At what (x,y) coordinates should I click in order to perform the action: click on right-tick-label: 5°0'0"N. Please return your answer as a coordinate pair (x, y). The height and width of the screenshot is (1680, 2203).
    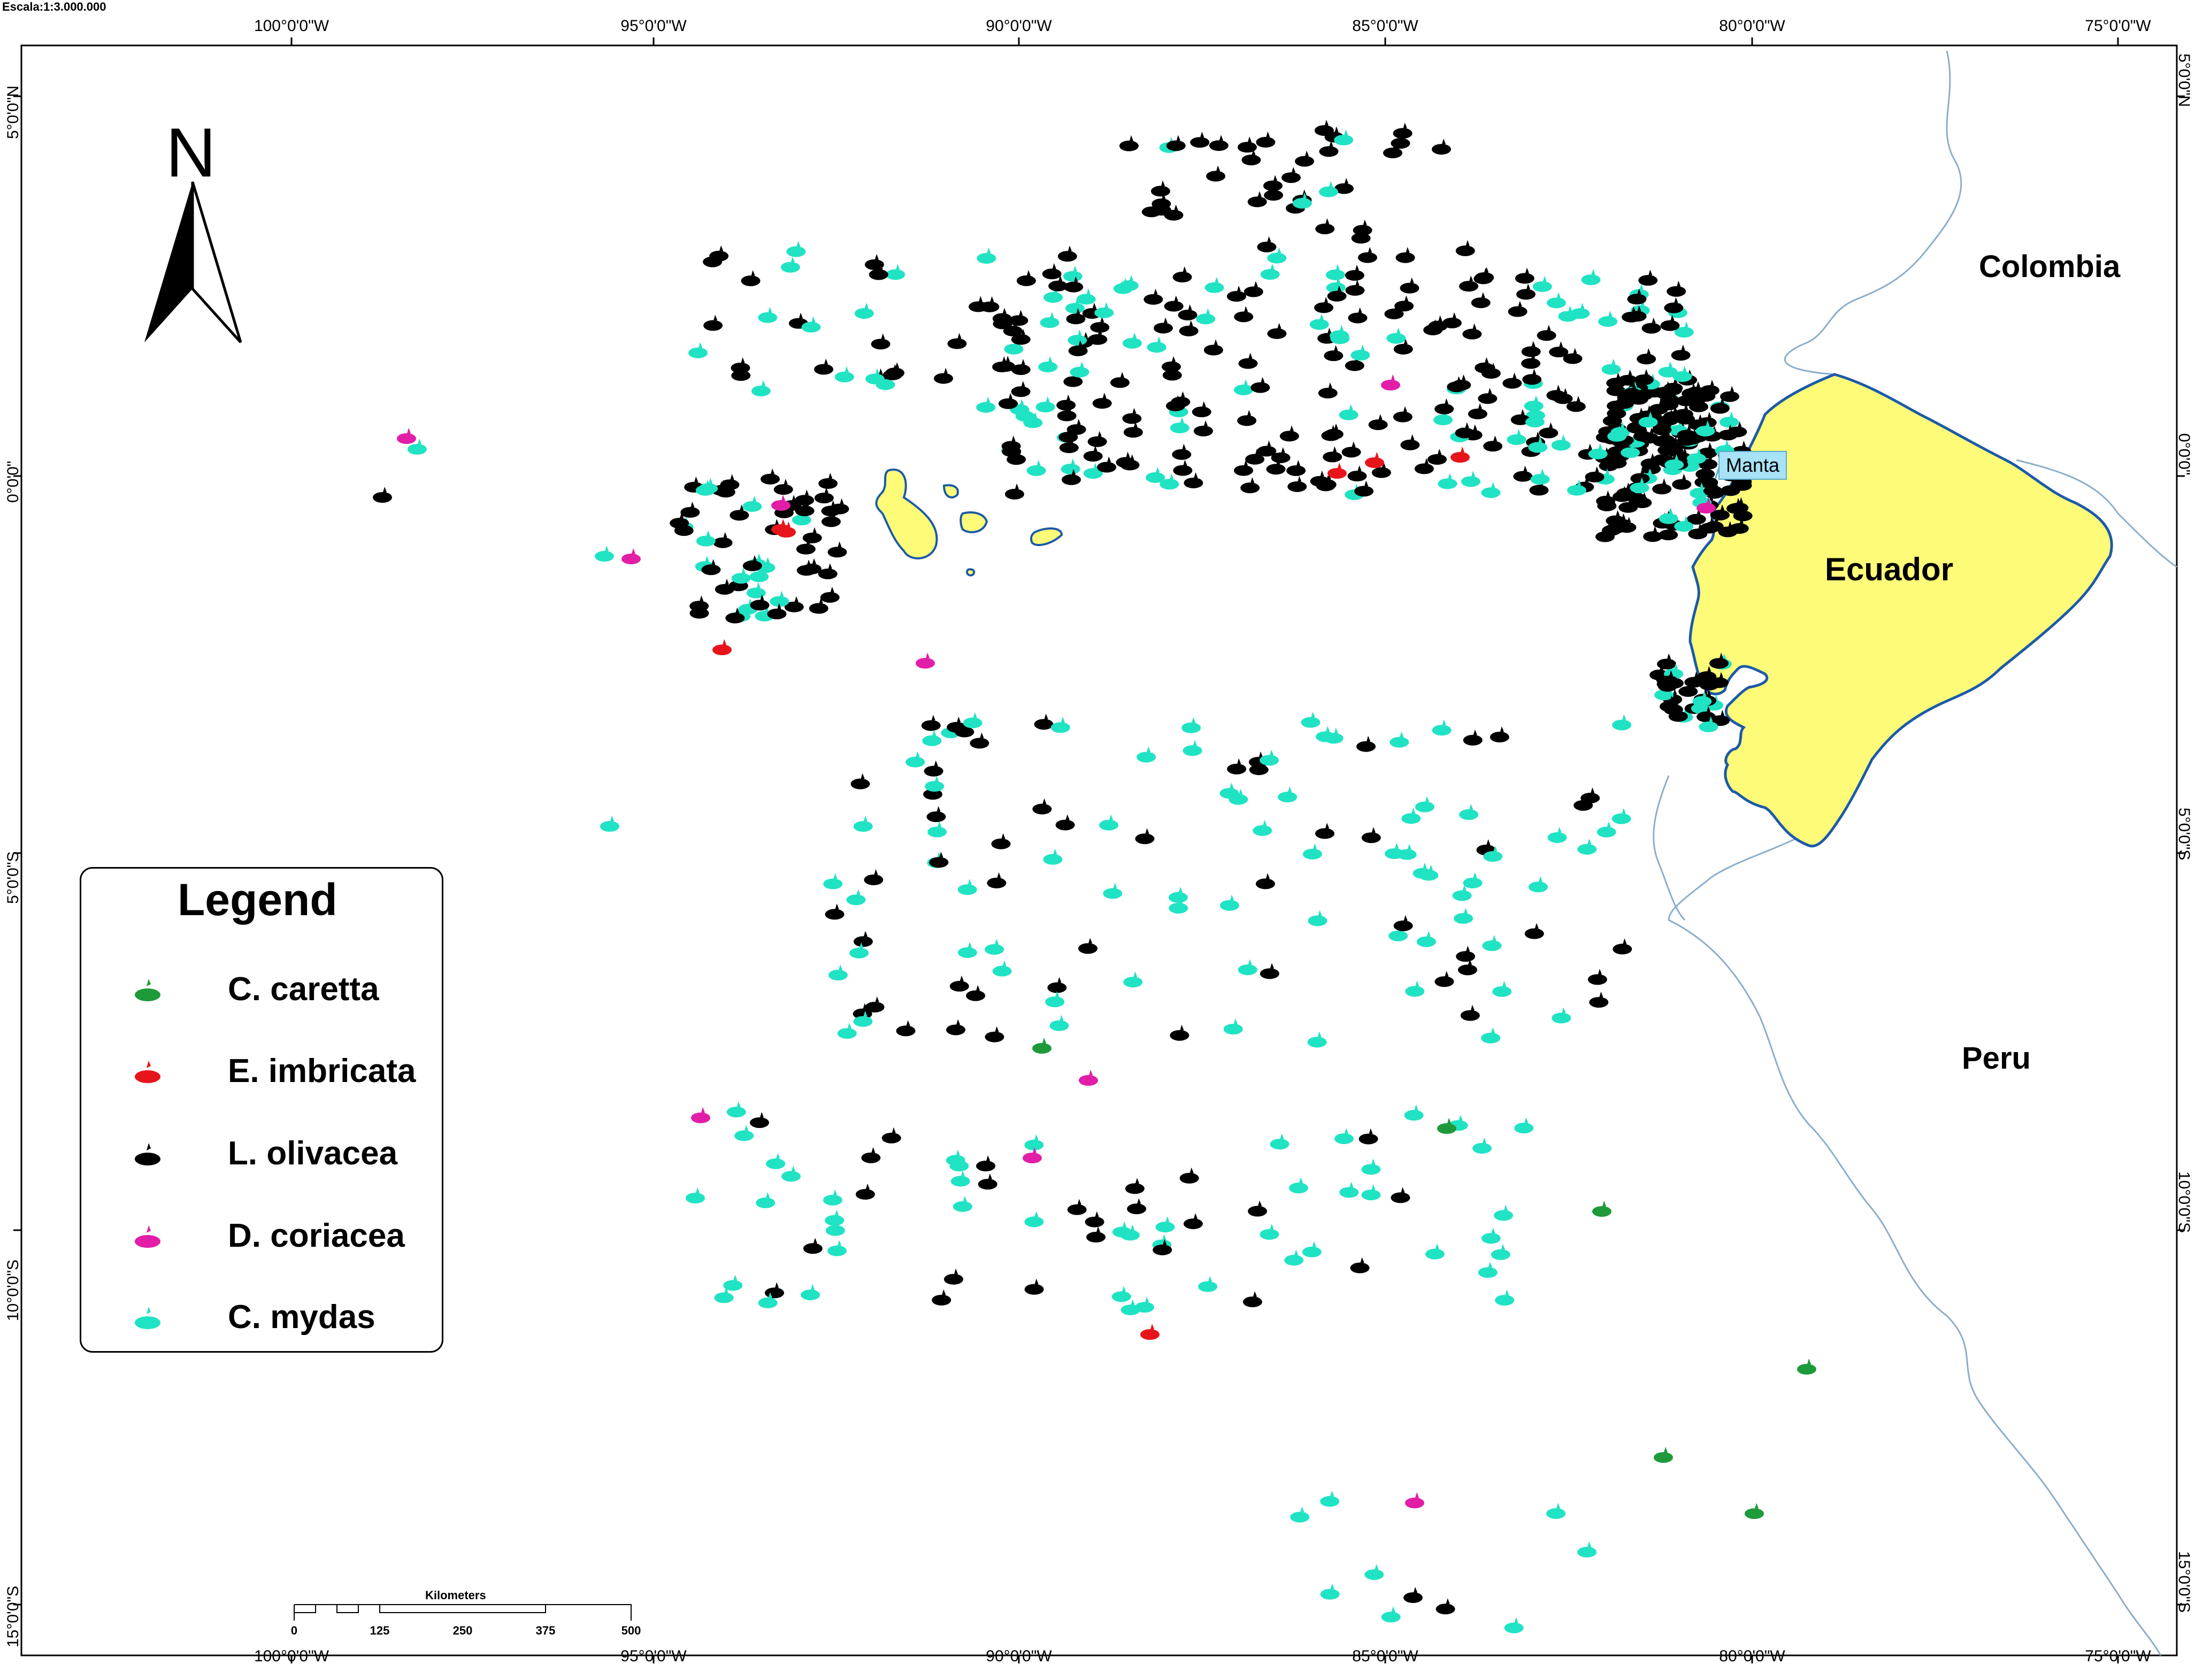
    Looking at the image, I should click on (2184, 80).